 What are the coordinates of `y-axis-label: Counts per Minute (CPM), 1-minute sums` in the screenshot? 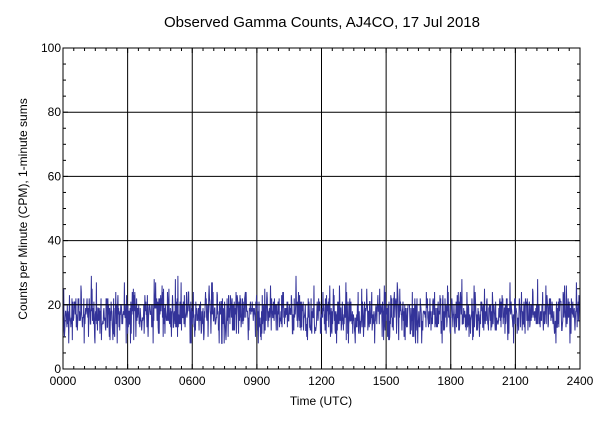 It's located at (23, 208).